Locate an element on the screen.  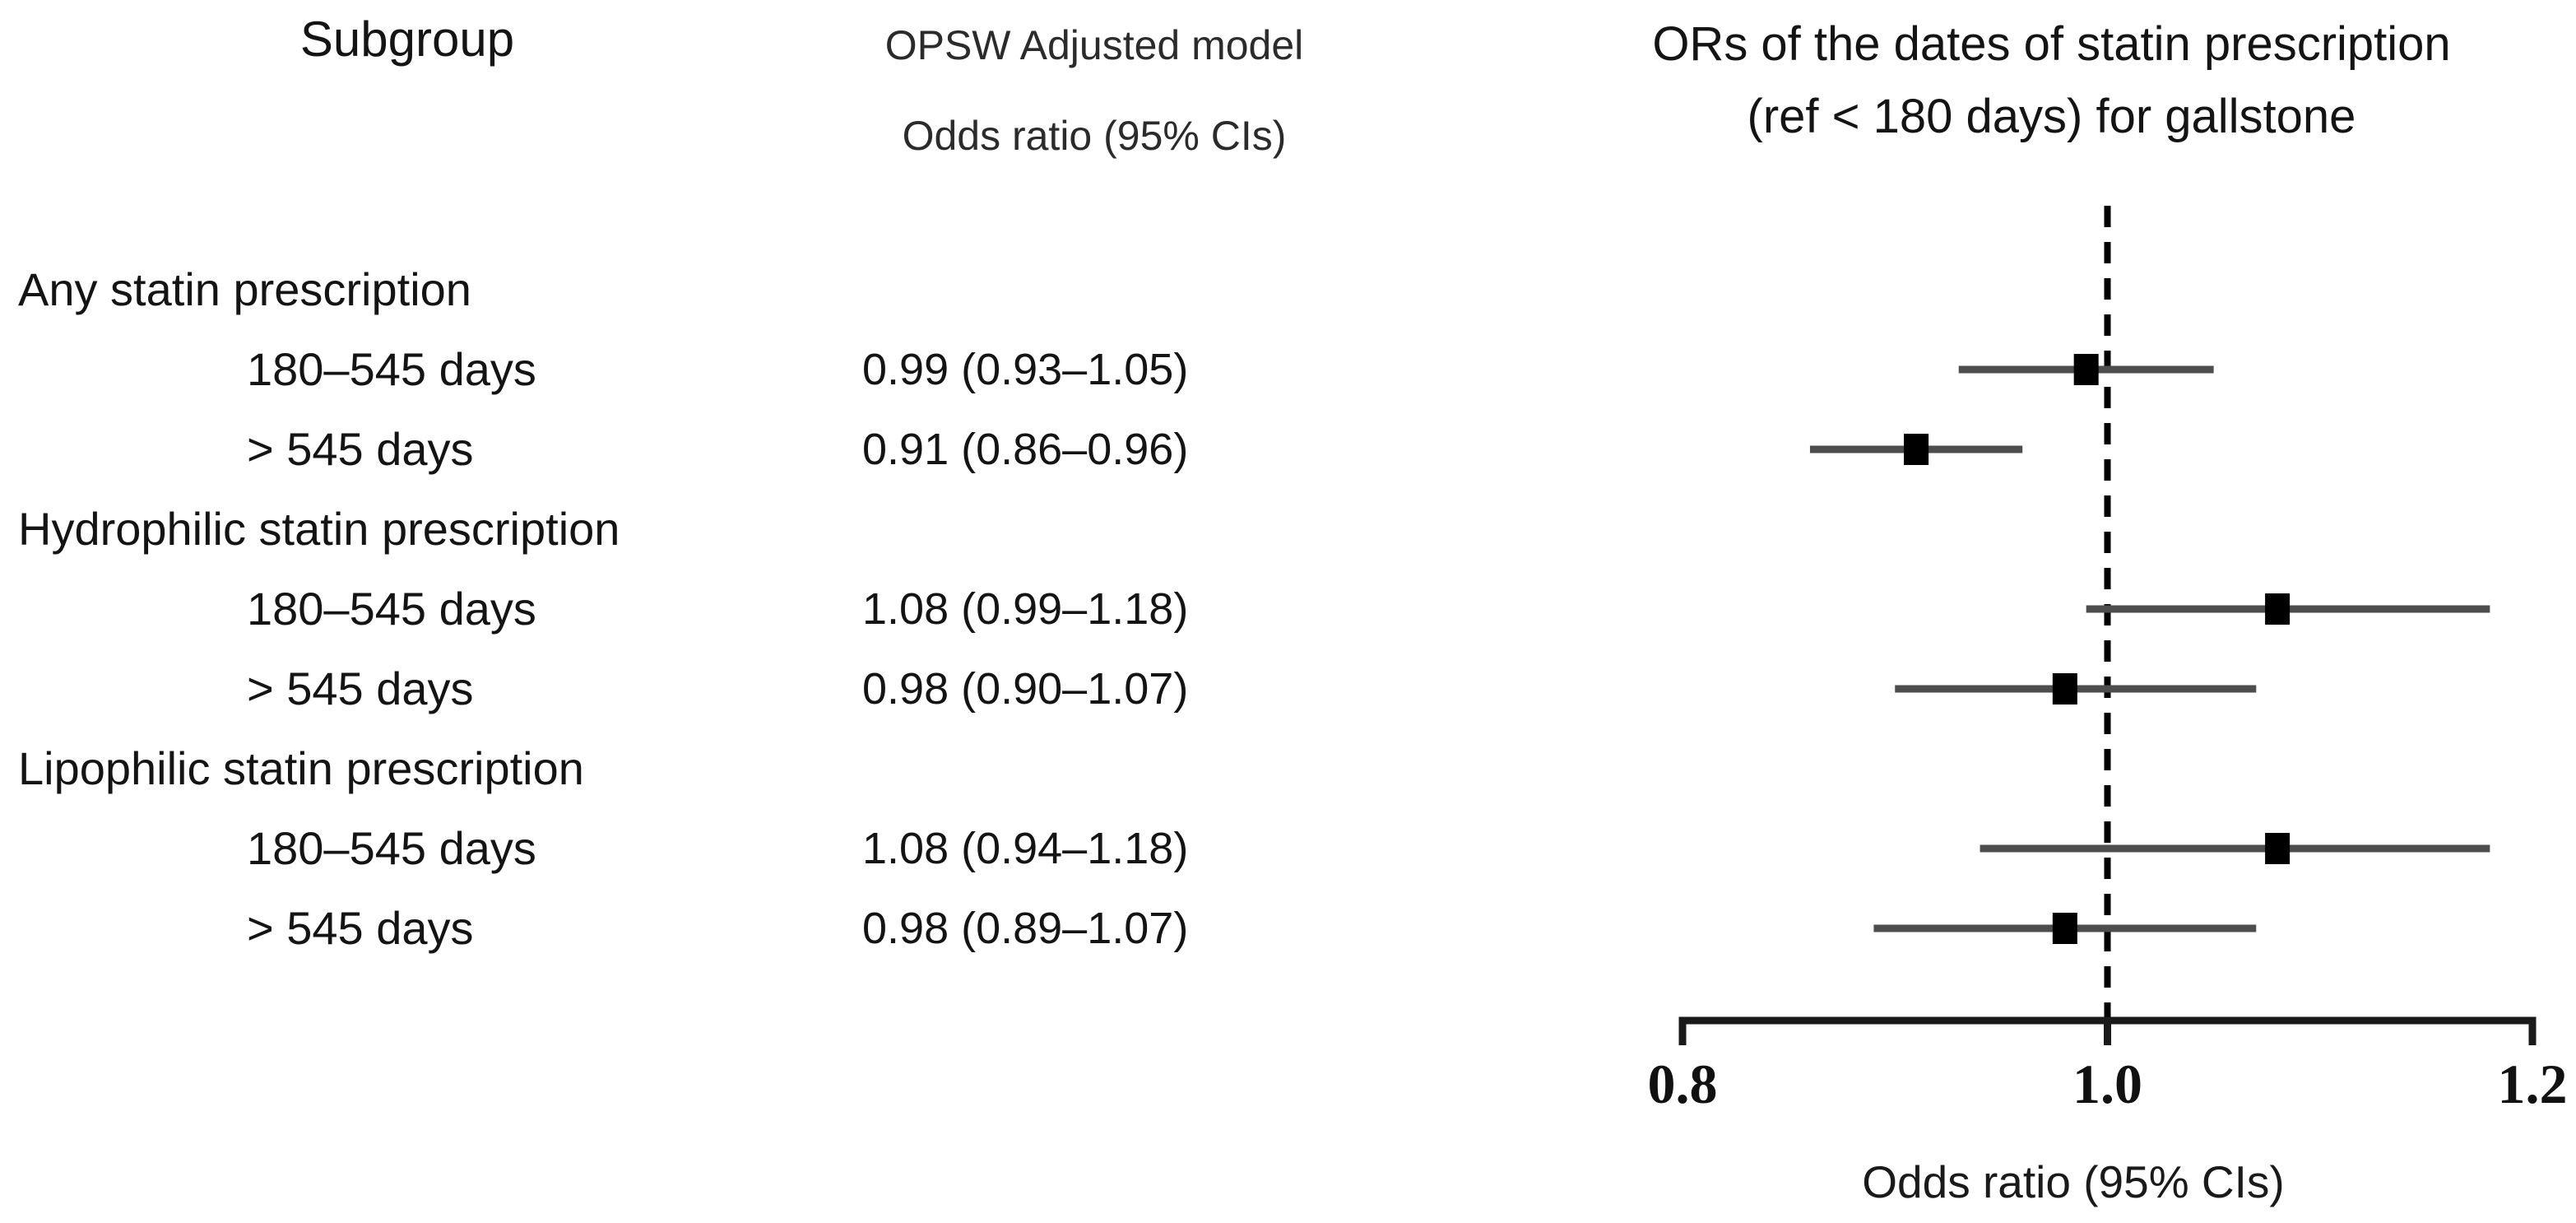
row-value-hydro-180-545: 1.08 (0.99–1.18) is located at coordinates (1025, 609).